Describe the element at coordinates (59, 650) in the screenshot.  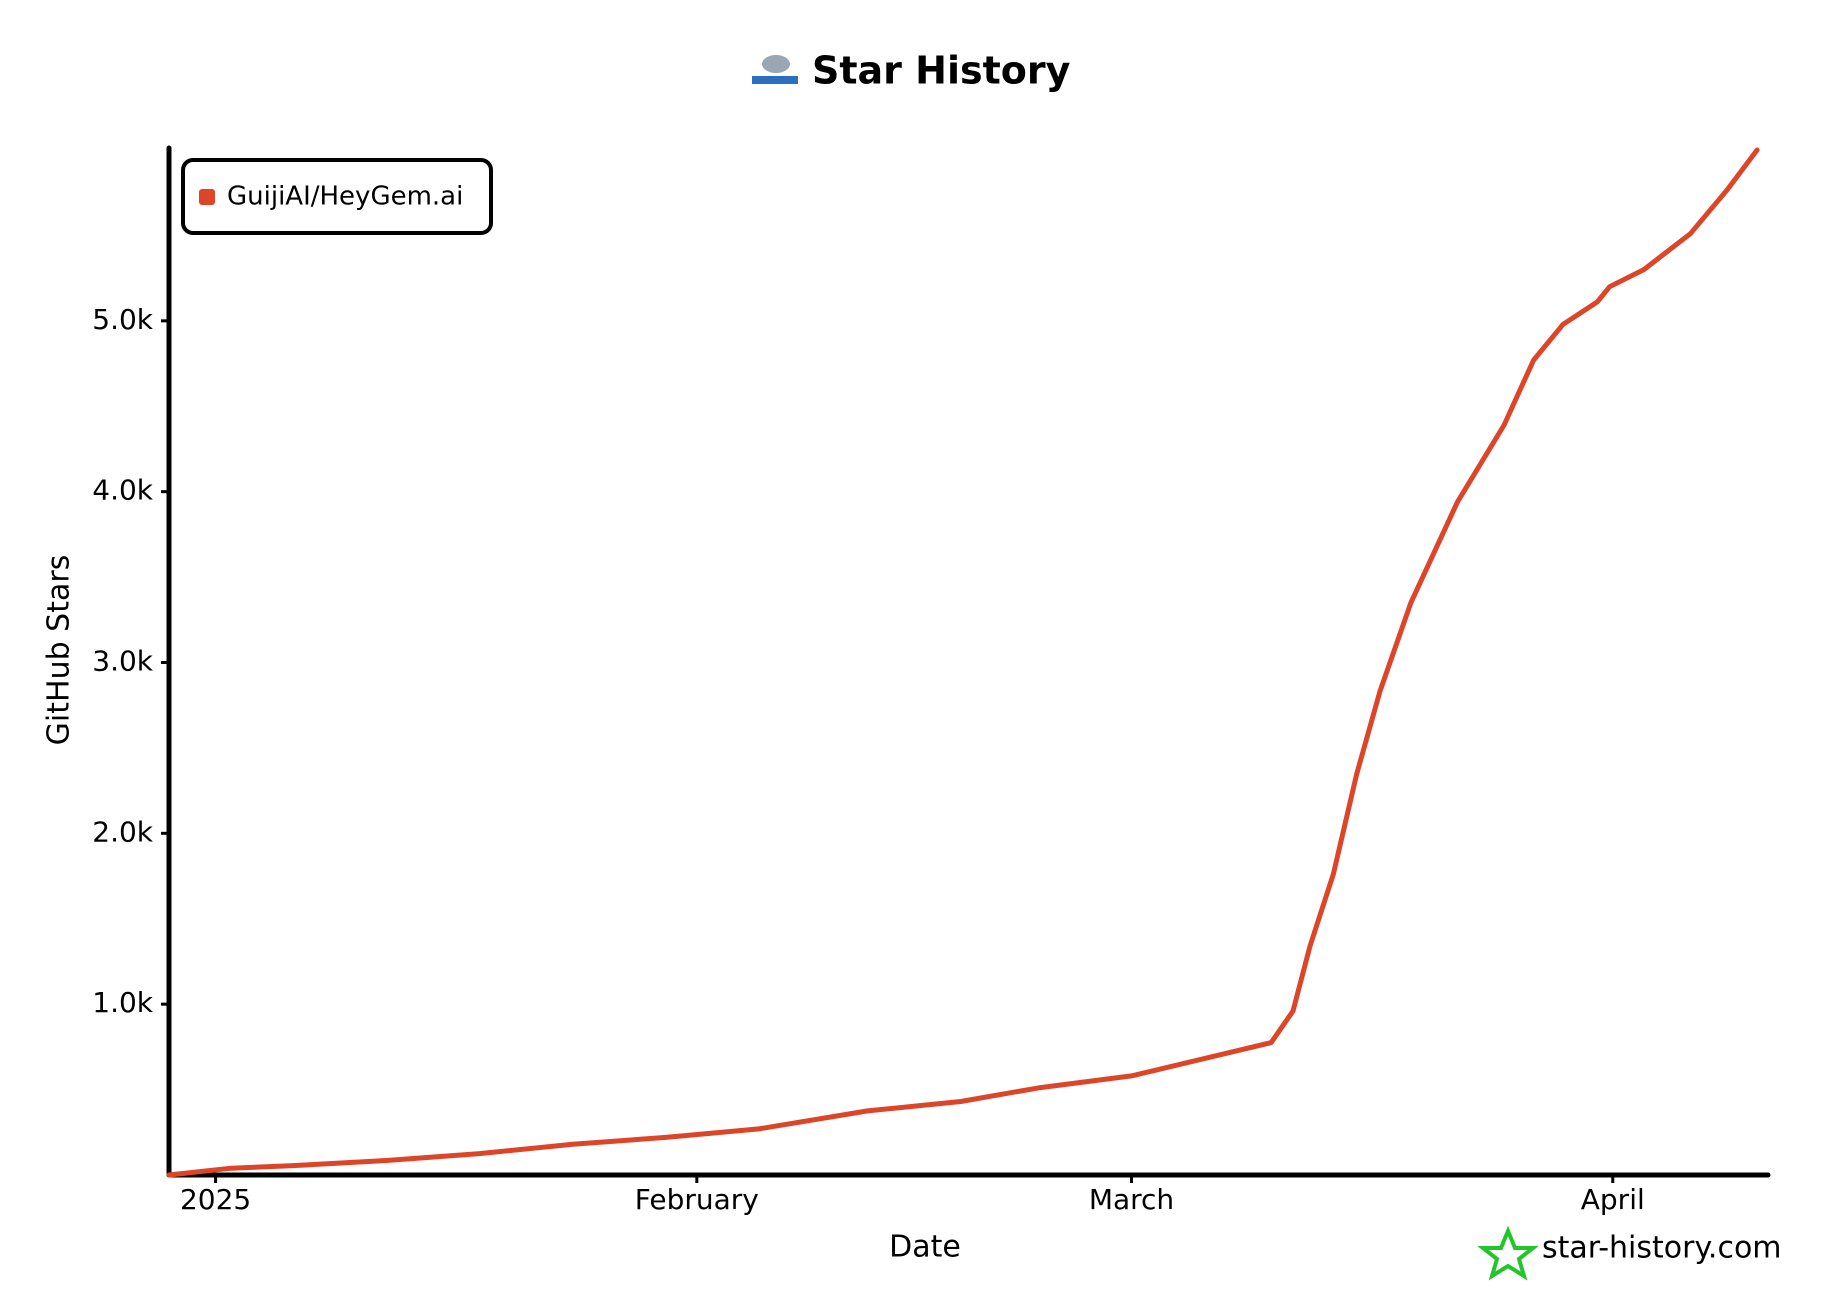
I see `y-axis-label: GitHub Stars` at that location.